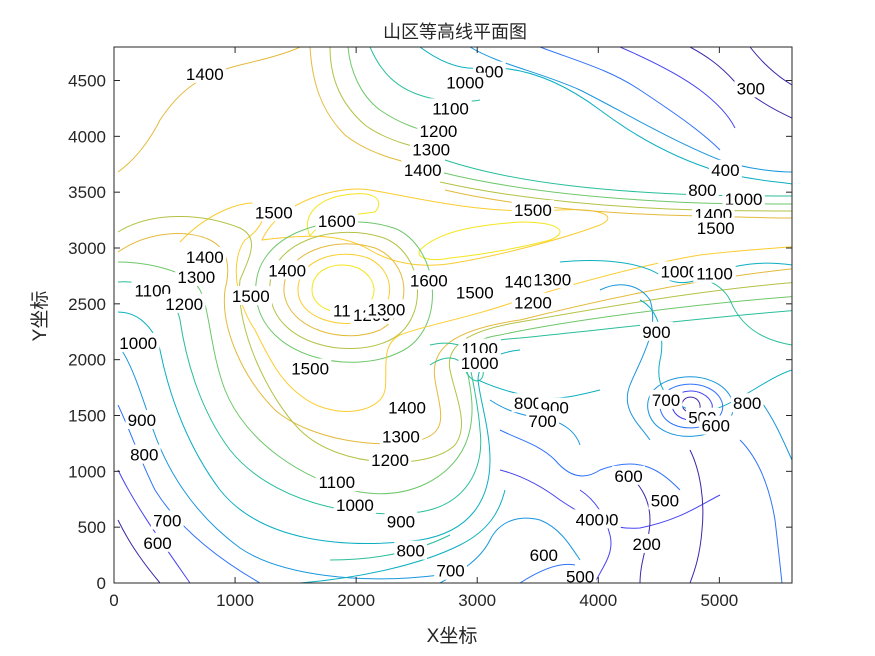  What do you see at coordinates (647, 544) in the screenshot?
I see `contour-label: 200` at bounding box center [647, 544].